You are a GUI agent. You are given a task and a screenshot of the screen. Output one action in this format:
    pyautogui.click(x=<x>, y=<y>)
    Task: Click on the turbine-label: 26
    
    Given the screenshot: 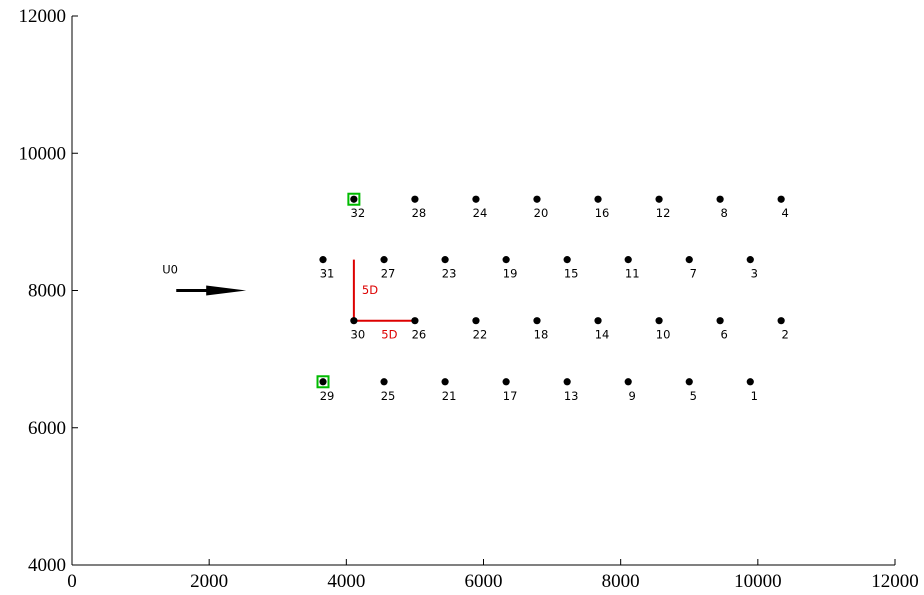 What is the action you would take?
    pyautogui.click(x=419, y=335)
    